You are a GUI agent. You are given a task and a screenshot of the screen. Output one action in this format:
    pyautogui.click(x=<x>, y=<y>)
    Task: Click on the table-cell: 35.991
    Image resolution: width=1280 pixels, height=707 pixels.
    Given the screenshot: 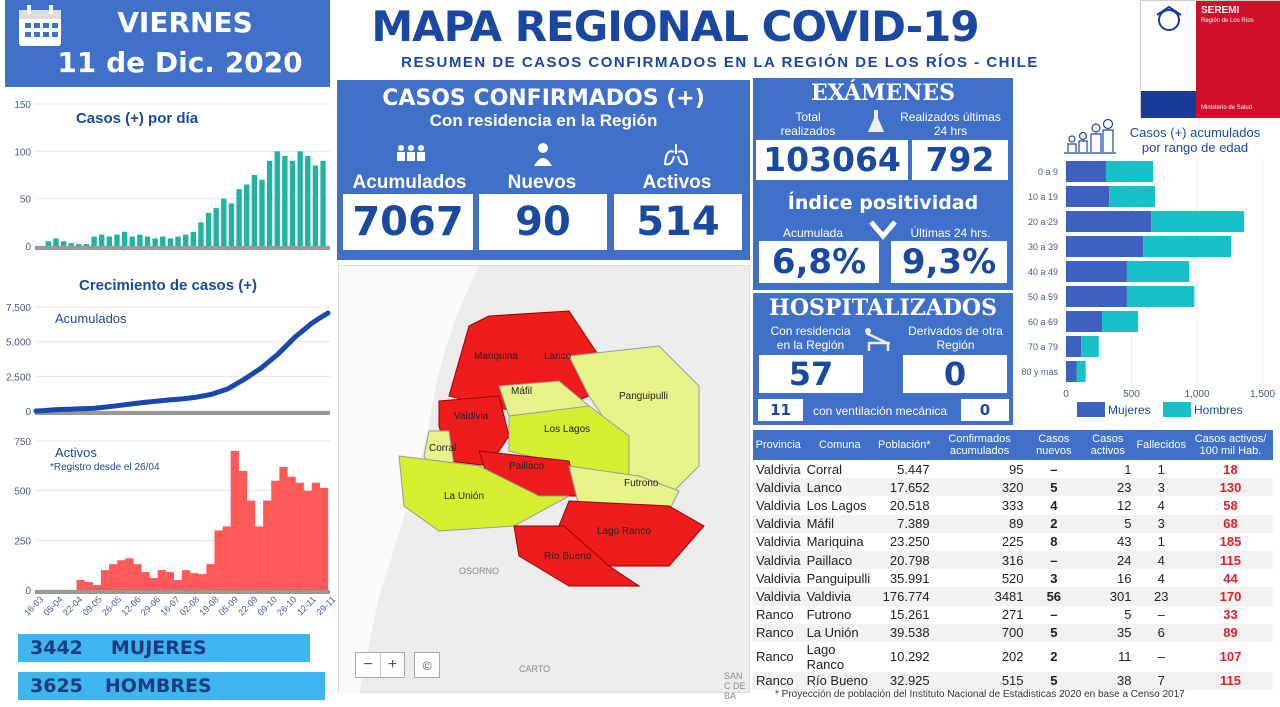 What is the action you would take?
    pyautogui.click(x=909, y=578)
    